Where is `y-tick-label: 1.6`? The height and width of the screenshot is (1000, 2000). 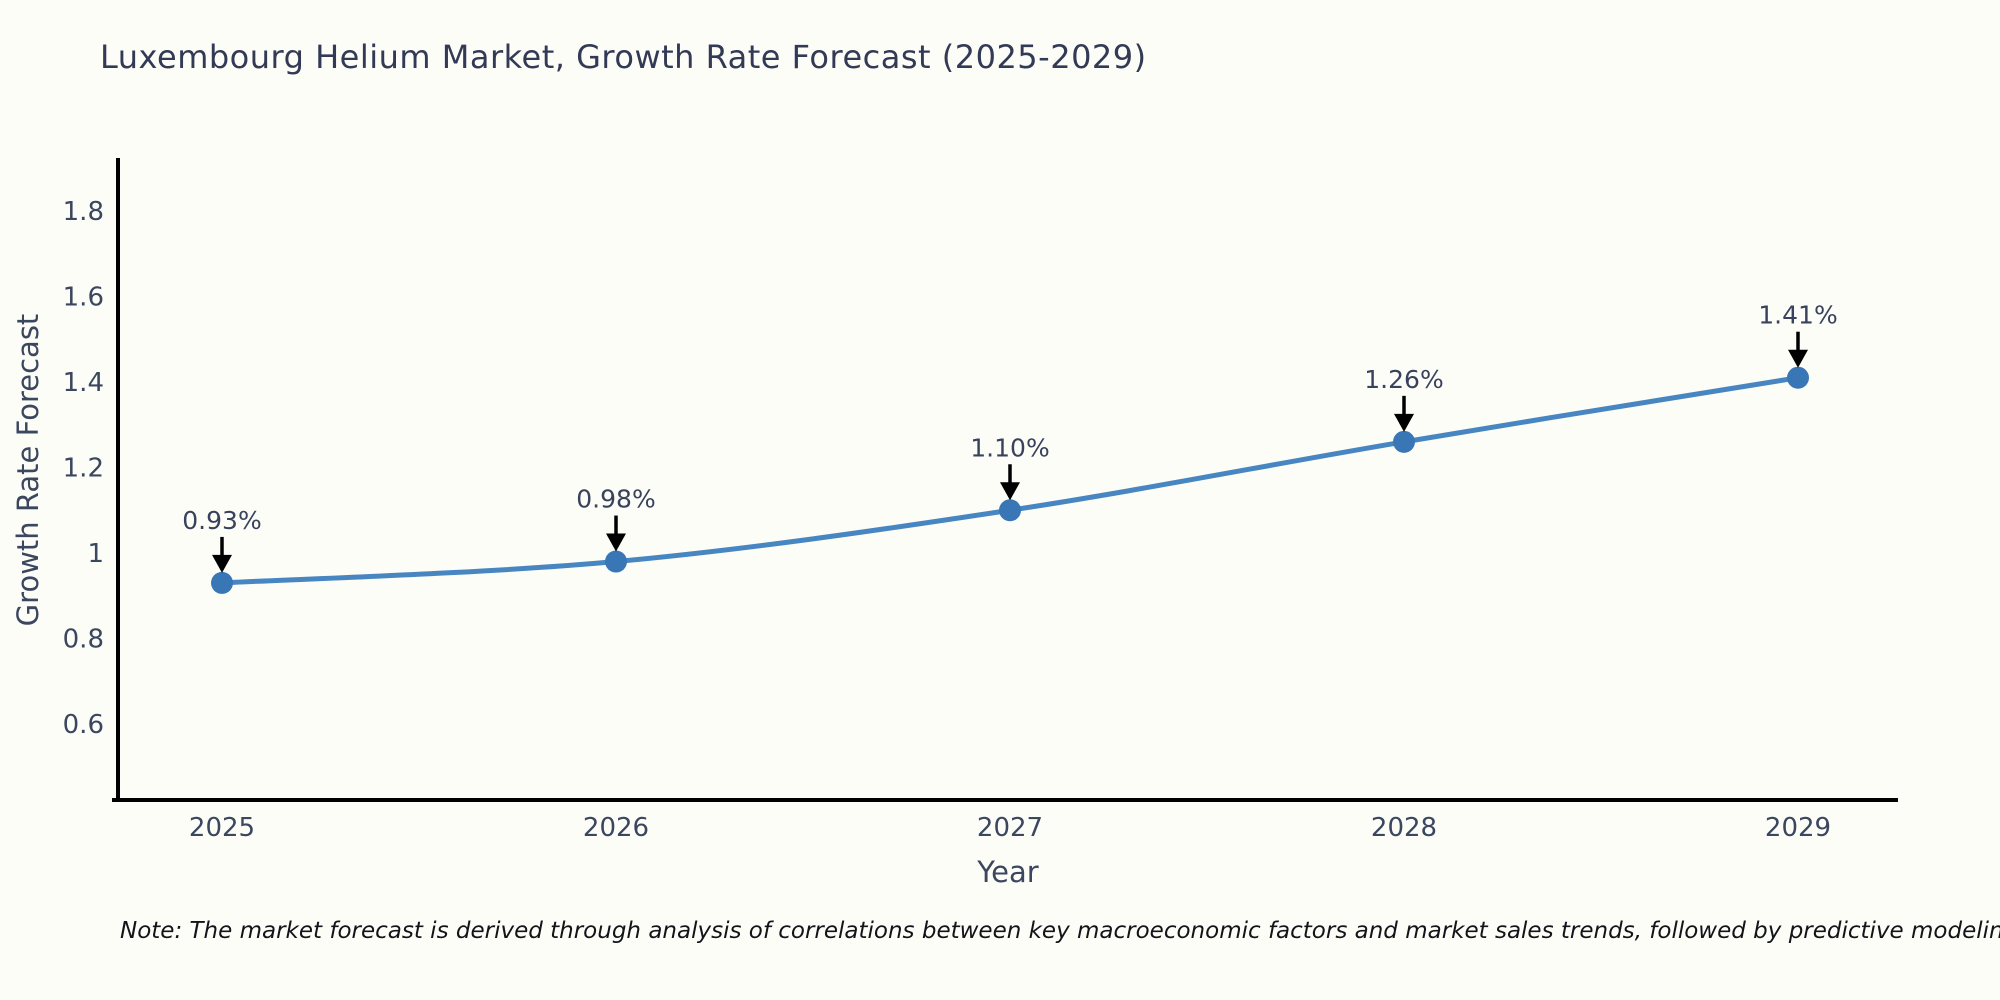
y-tick-label: 1.6 is located at coordinates (83, 298).